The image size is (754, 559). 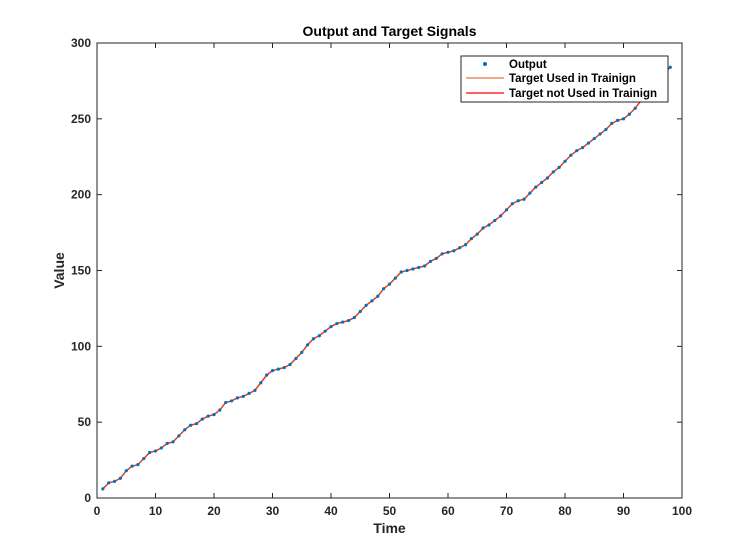 What do you see at coordinates (331, 511) in the screenshot?
I see `x-tick-label: 40` at bounding box center [331, 511].